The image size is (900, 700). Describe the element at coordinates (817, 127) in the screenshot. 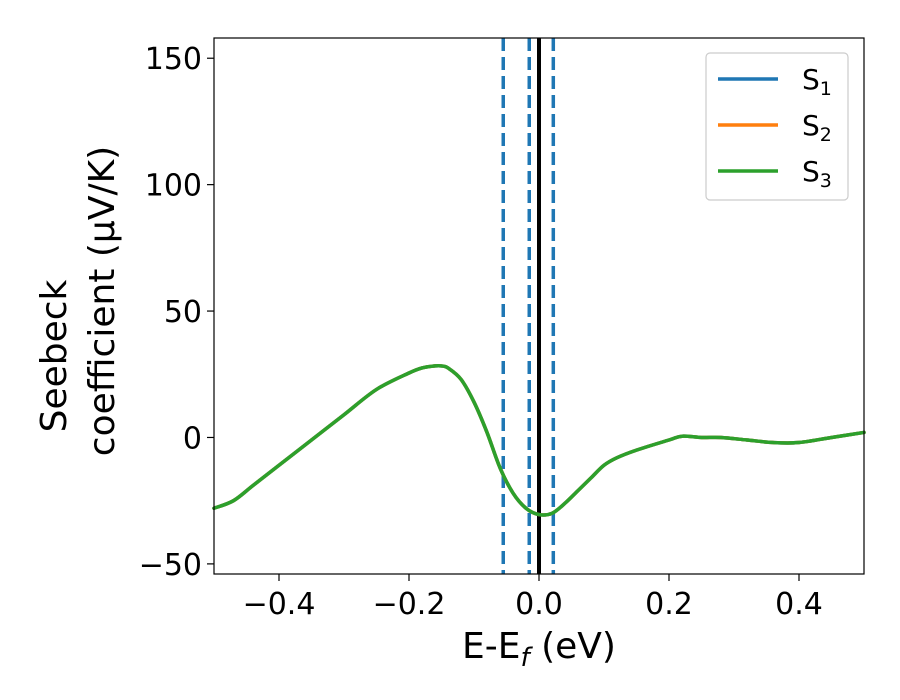

I see `legend-label-2: S2` at that location.